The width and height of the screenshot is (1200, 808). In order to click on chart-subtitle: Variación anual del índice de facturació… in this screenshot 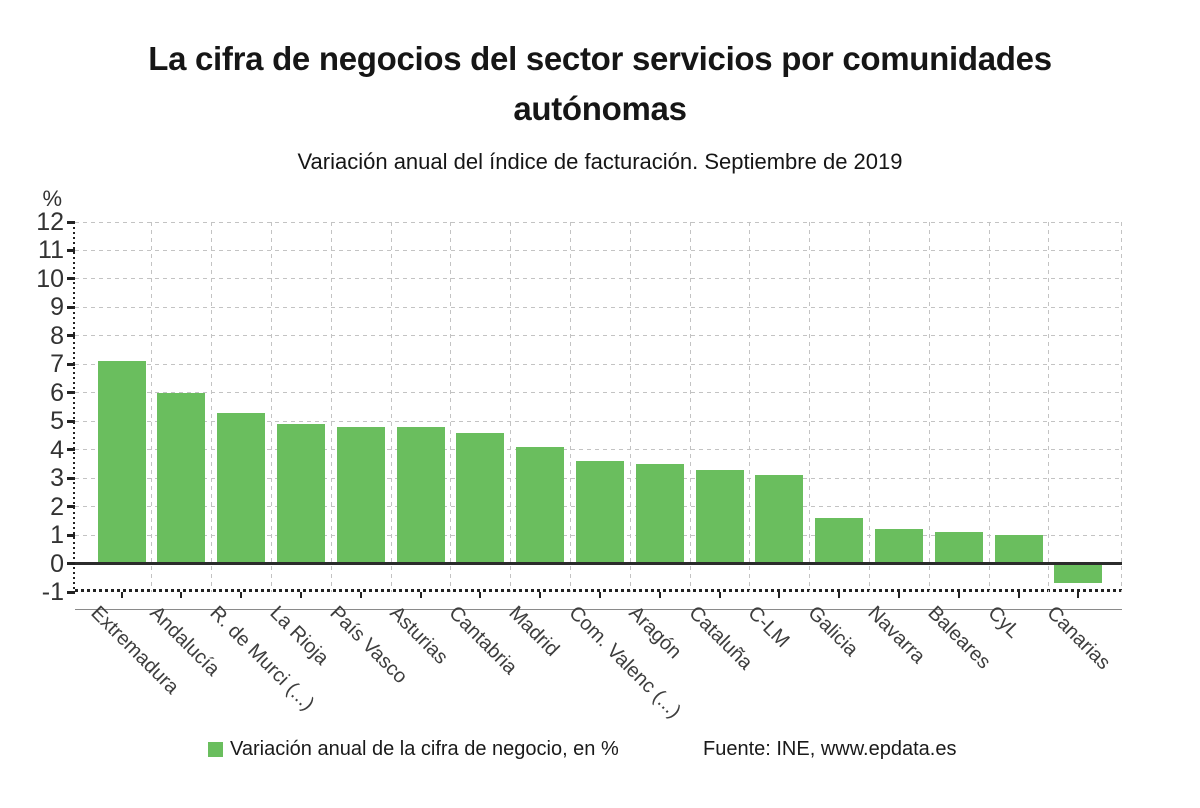, I will do `click(600, 161)`.